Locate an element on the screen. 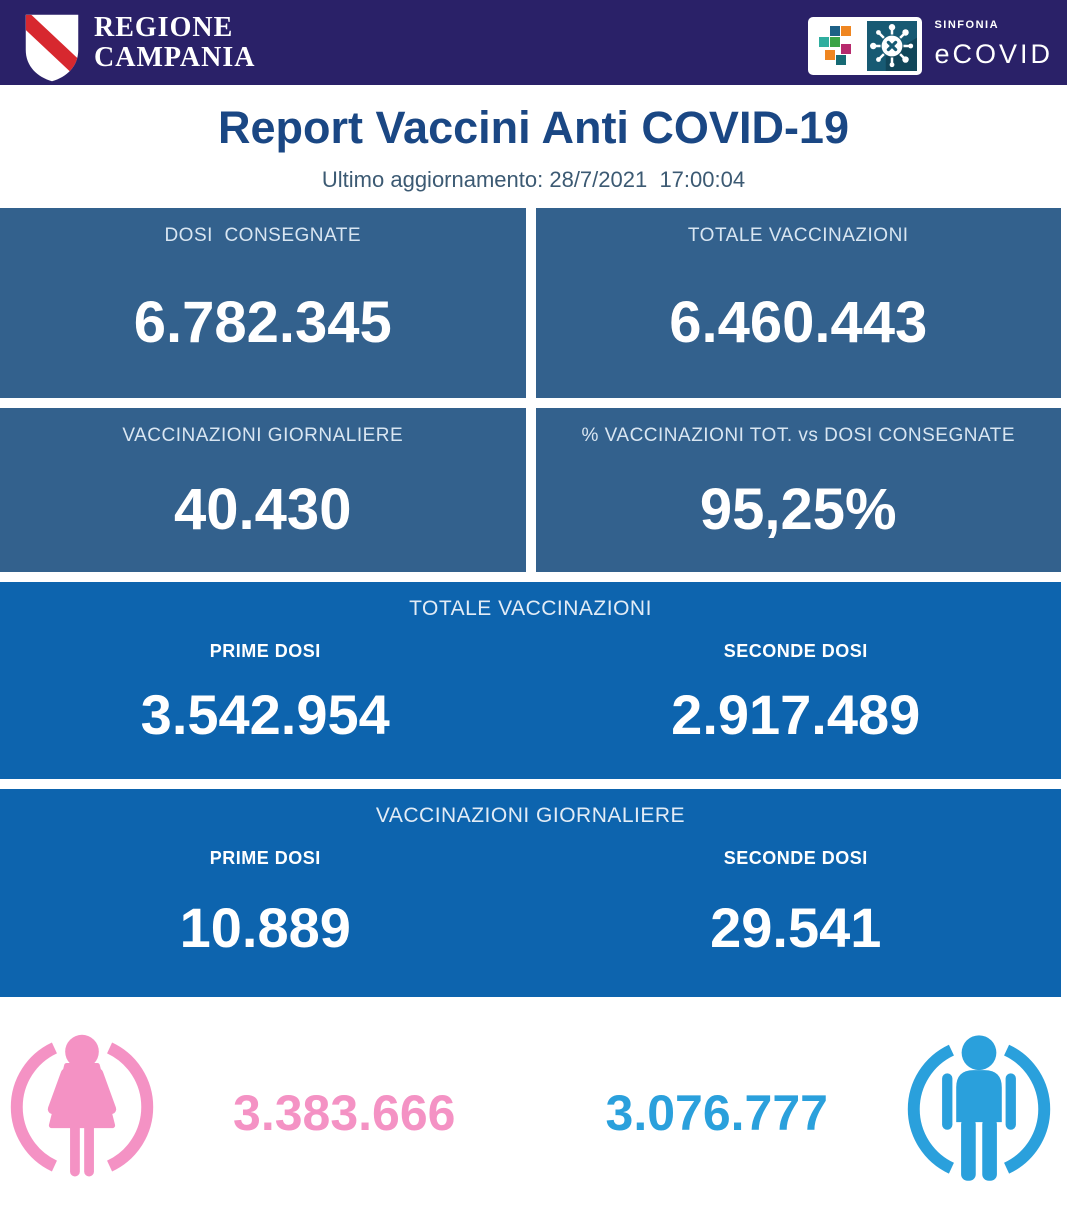  logo-box is located at coordinates (865, 45).